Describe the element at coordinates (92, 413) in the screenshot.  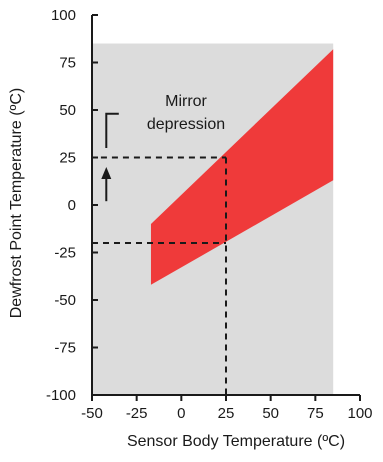
I see `x-tick-label: -50` at that location.